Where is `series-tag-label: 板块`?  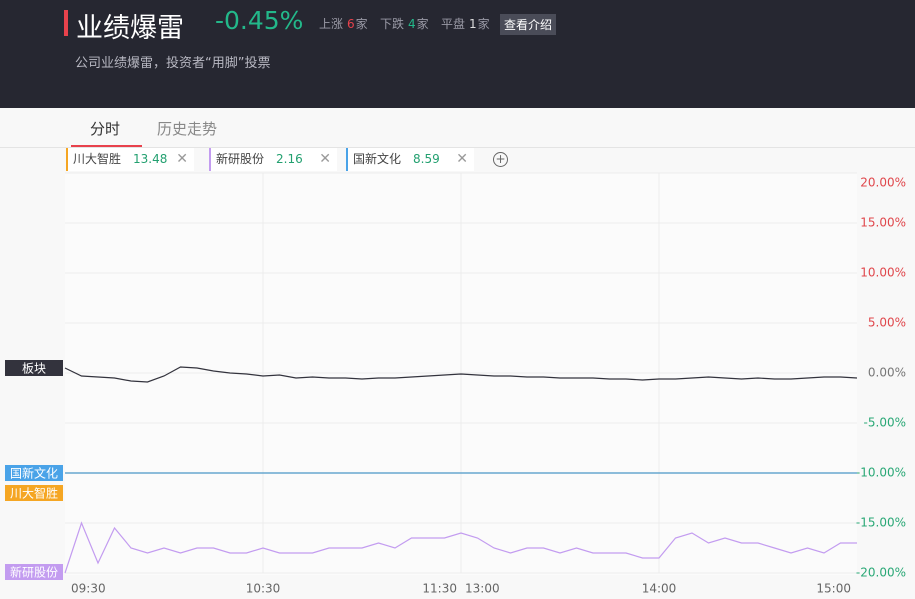 series-tag-label: 板块 is located at coordinates (34, 369).